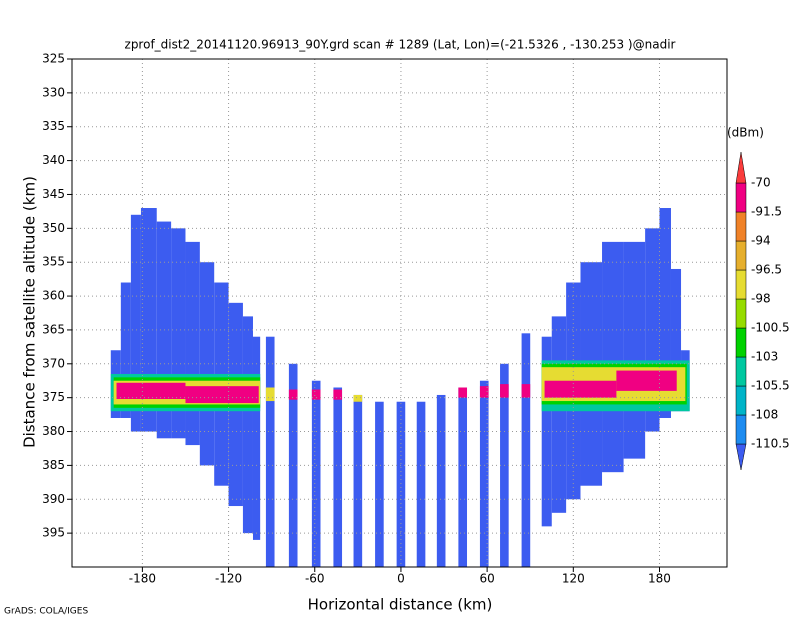 Image resolution: width=800 pixels, height=618 pixels. What do you see at coordinates (53, 228) in the screenshot?
I see `y-tick-label: 350` at bounding box center [53, 228].